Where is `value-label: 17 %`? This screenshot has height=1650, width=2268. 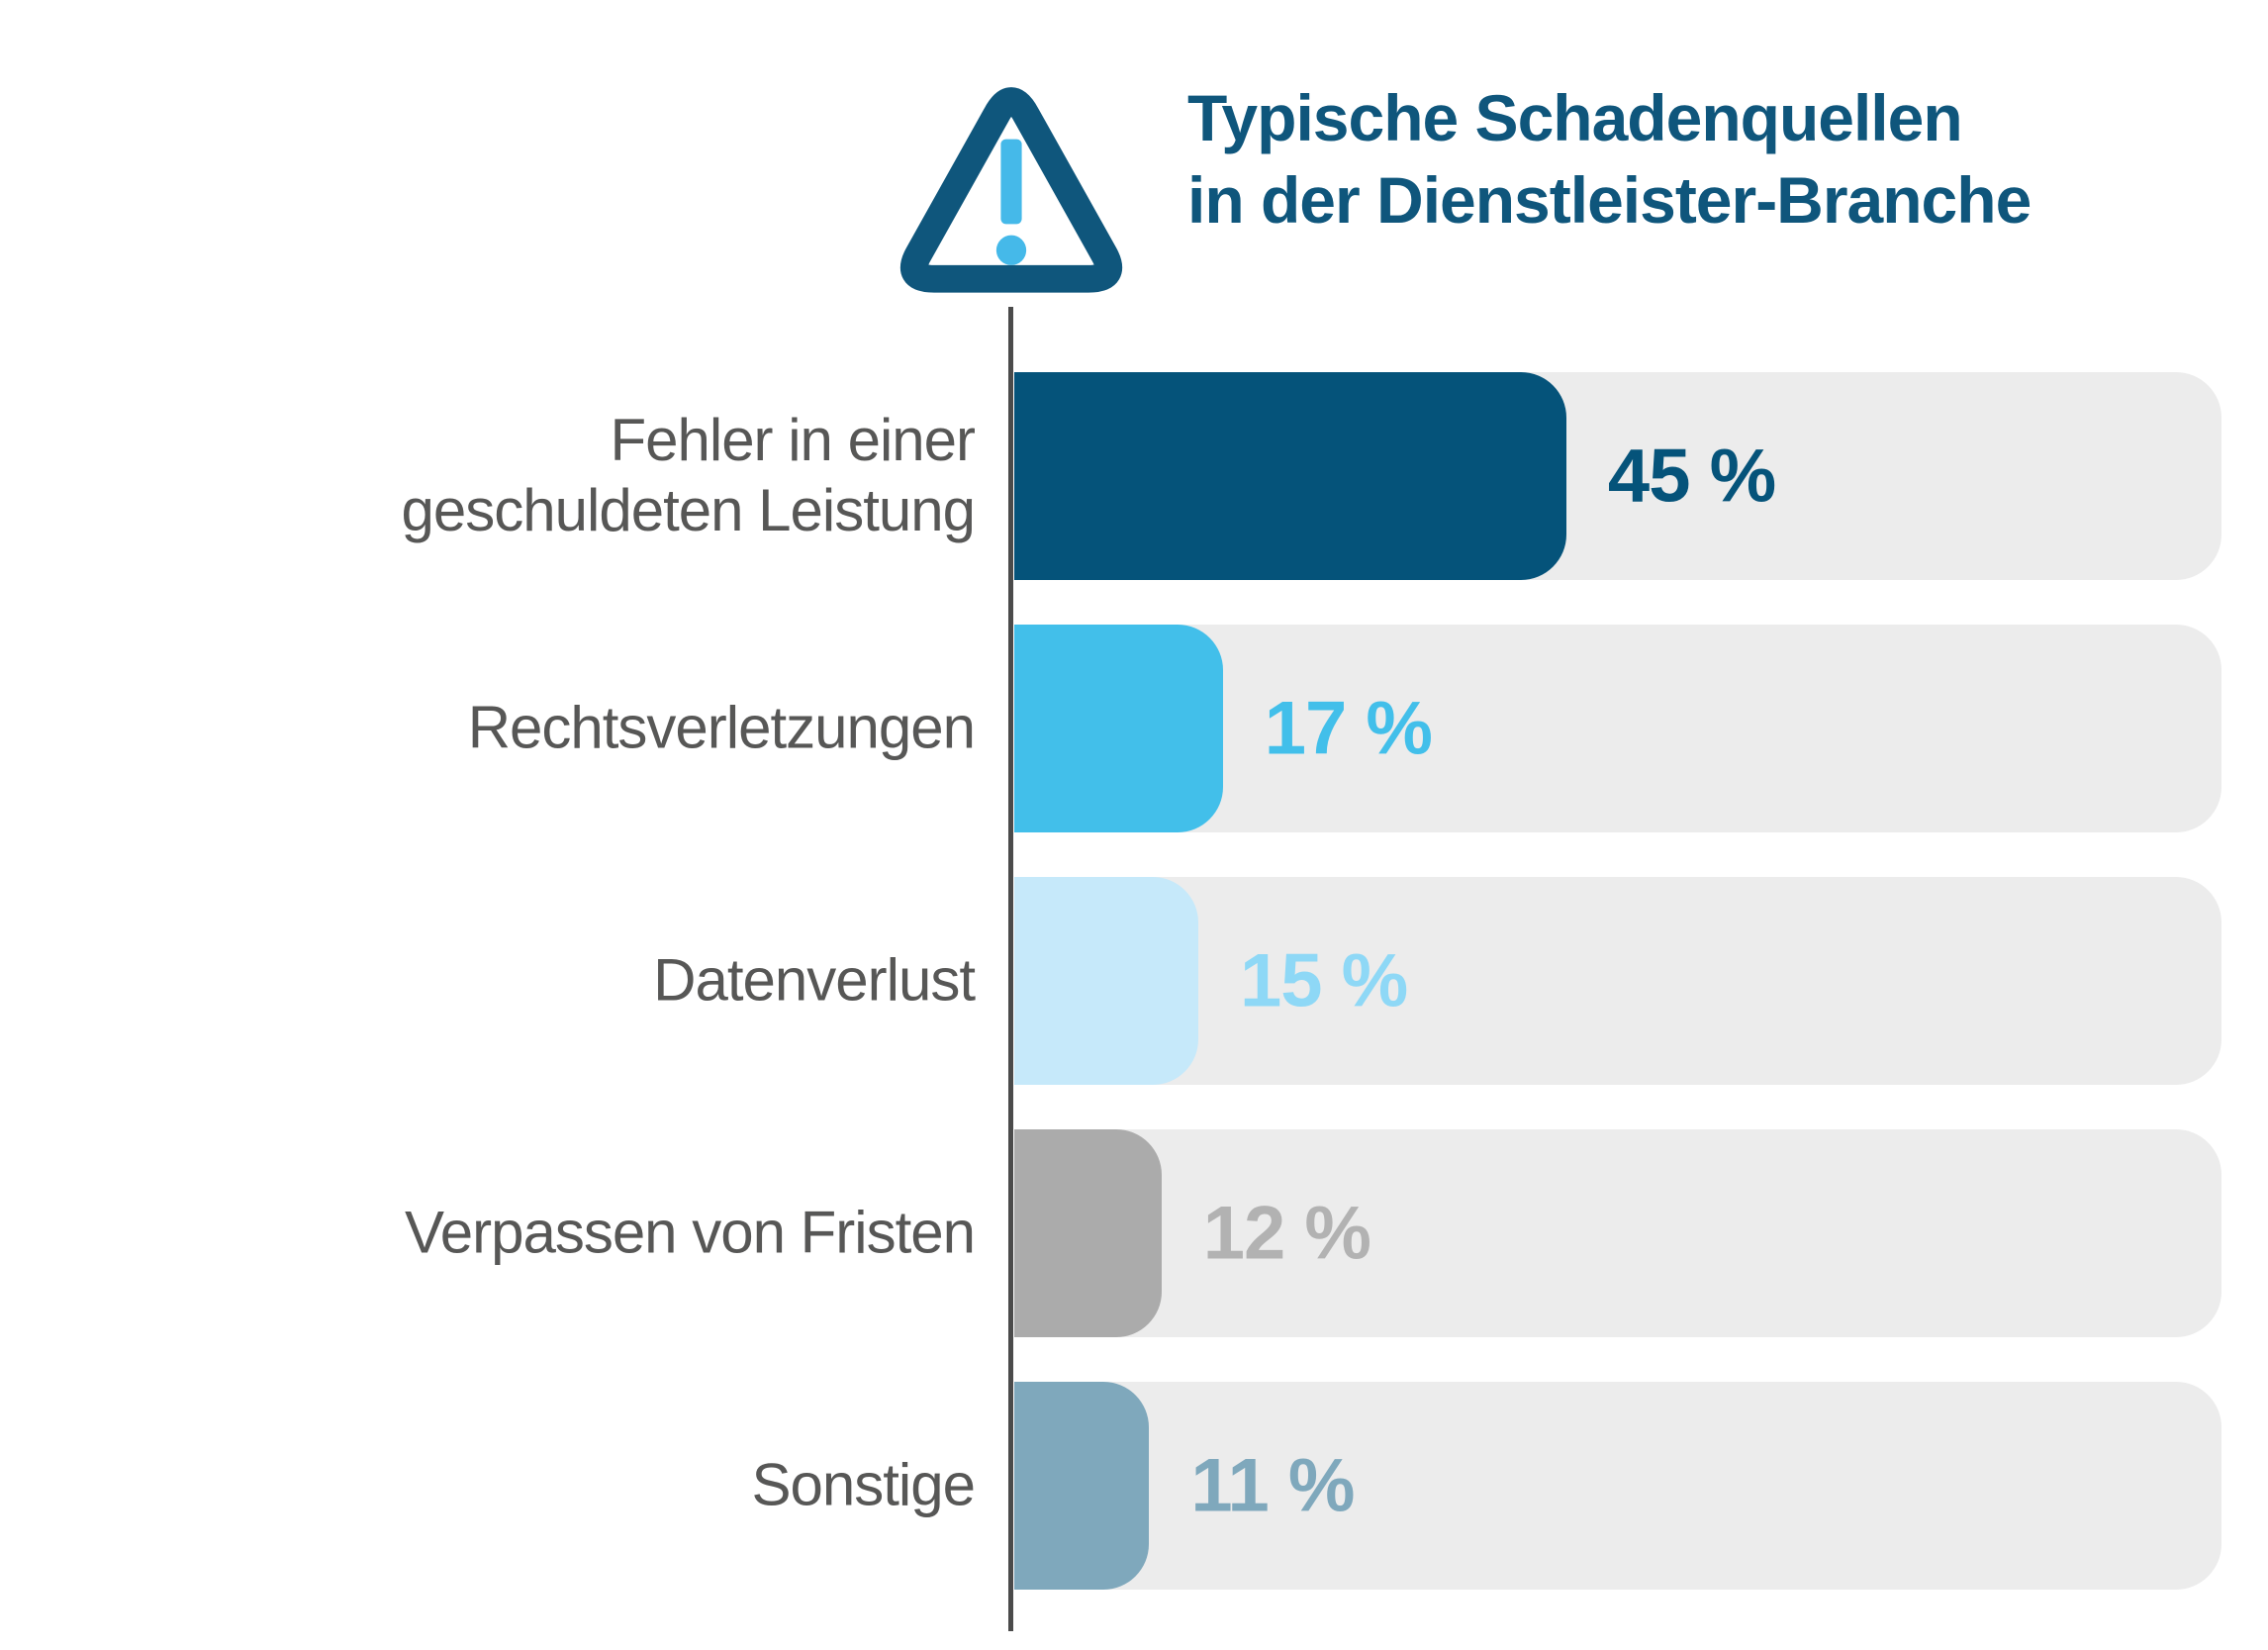
value-label: 17 % is located at coordinates (1349, 728).